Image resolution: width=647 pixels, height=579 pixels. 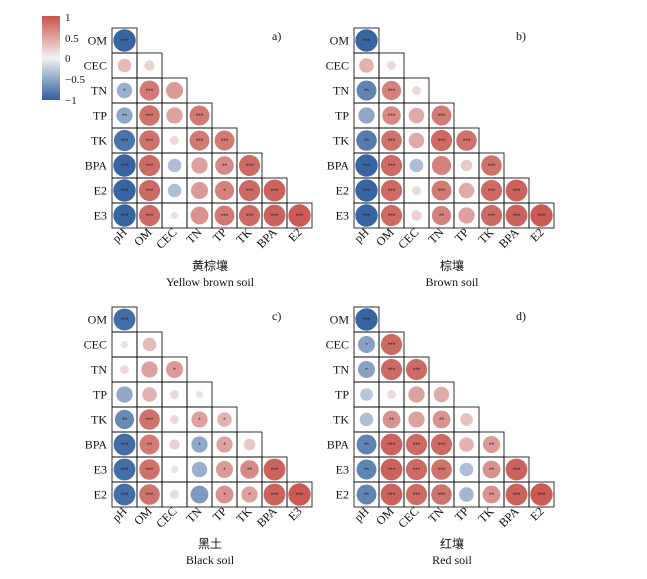 What do you see at coordinates (340, 41) in the screenshot?
I see `row-label: OM` at bounding box center [340, 41].